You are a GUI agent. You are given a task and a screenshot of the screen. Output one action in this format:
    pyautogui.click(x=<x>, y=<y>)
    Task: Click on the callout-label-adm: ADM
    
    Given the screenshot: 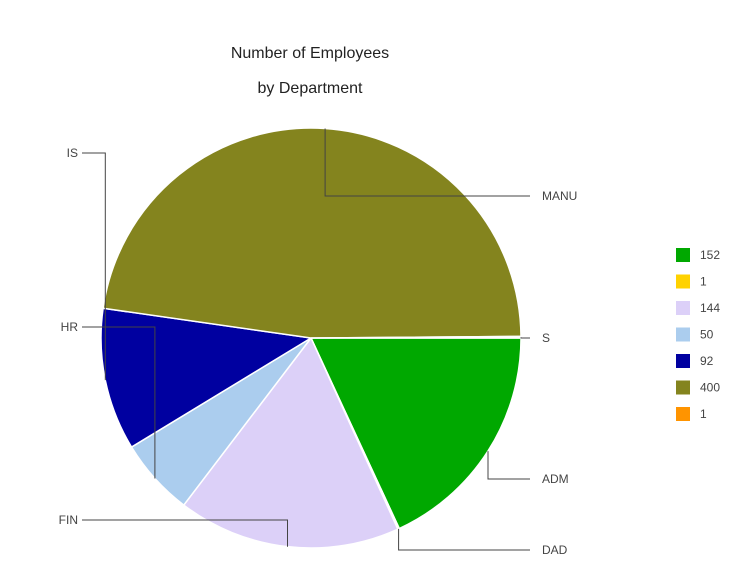 What is the action you would take?
    pyautogui.click(x=555, y=479)
    